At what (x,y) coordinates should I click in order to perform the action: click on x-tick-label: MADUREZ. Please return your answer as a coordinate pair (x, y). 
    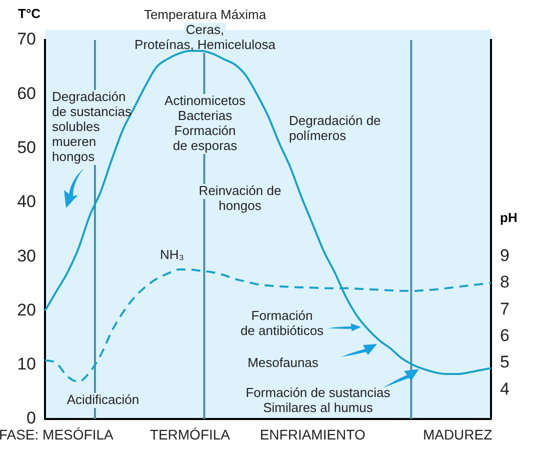
    Looking at the image, I should click on (457, 434).